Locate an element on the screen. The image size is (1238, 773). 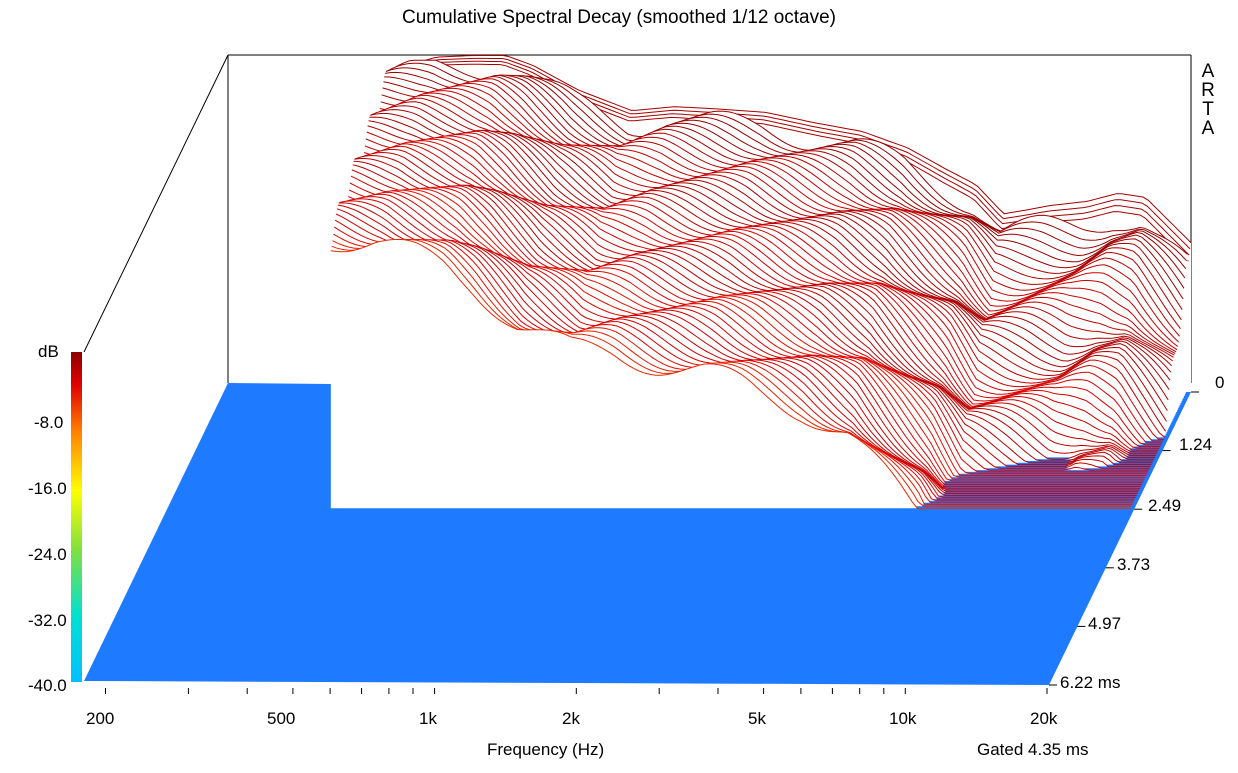
x-tick-label: 2k is located at coordinates (571, 718).